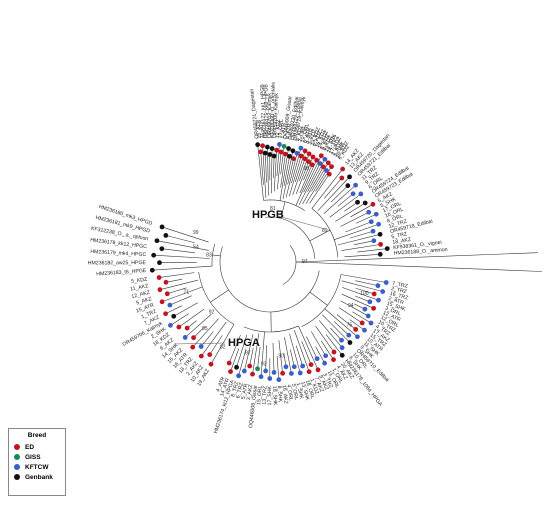 The height and width of the screenshot is (514, 550). I want to click on tip-label: 1_TRZ, so click(149, 315).